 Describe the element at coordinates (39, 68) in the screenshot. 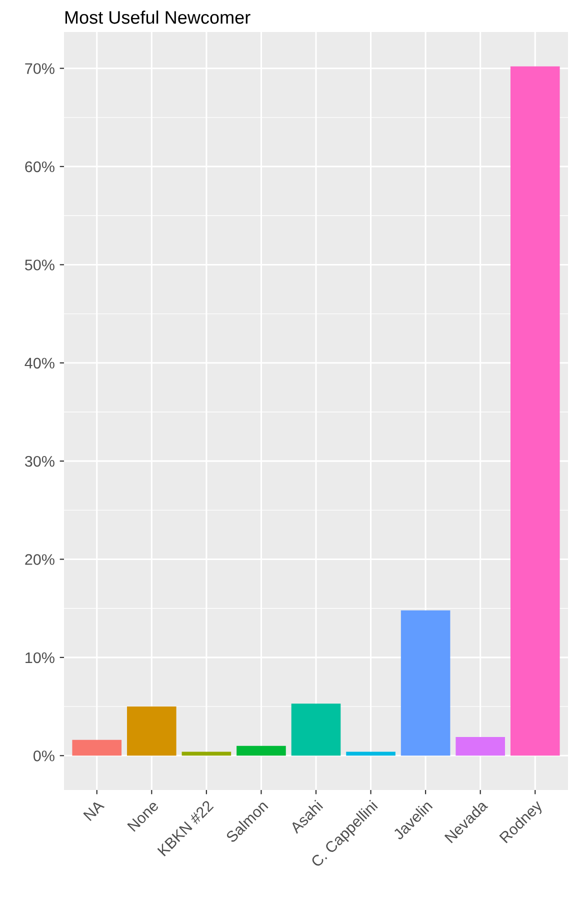

I see `y-tick-label: 70%` at that location.